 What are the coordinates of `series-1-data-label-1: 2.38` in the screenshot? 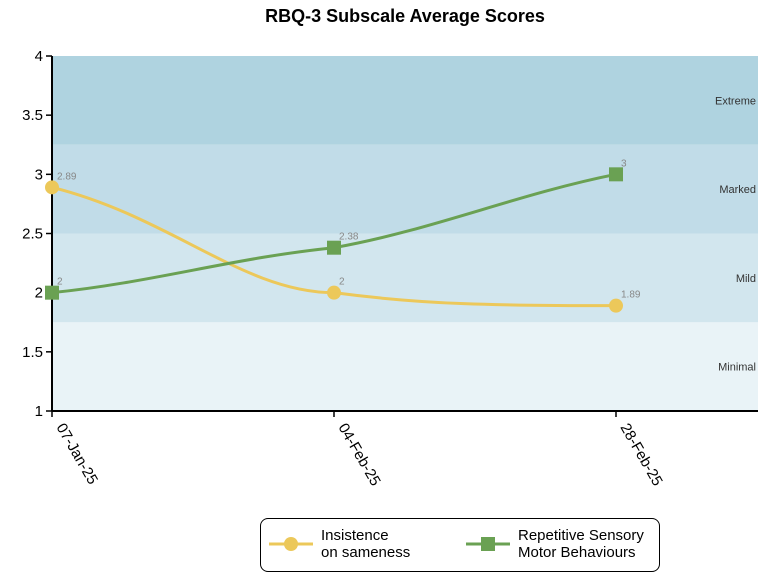 It's located at (349, 237).